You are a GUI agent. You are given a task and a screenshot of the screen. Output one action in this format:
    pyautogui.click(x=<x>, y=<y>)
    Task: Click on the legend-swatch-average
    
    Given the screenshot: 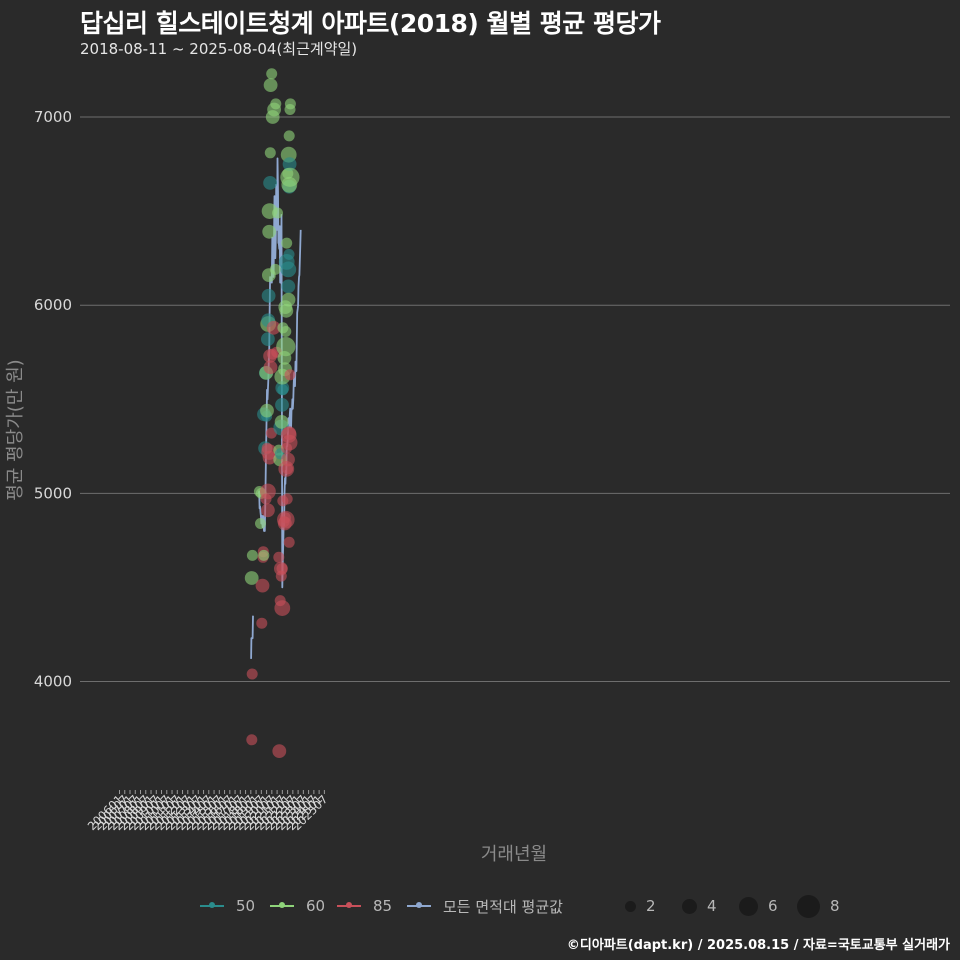 What is the action you would take?
    pyautogui.click(x=419, y=905)
    